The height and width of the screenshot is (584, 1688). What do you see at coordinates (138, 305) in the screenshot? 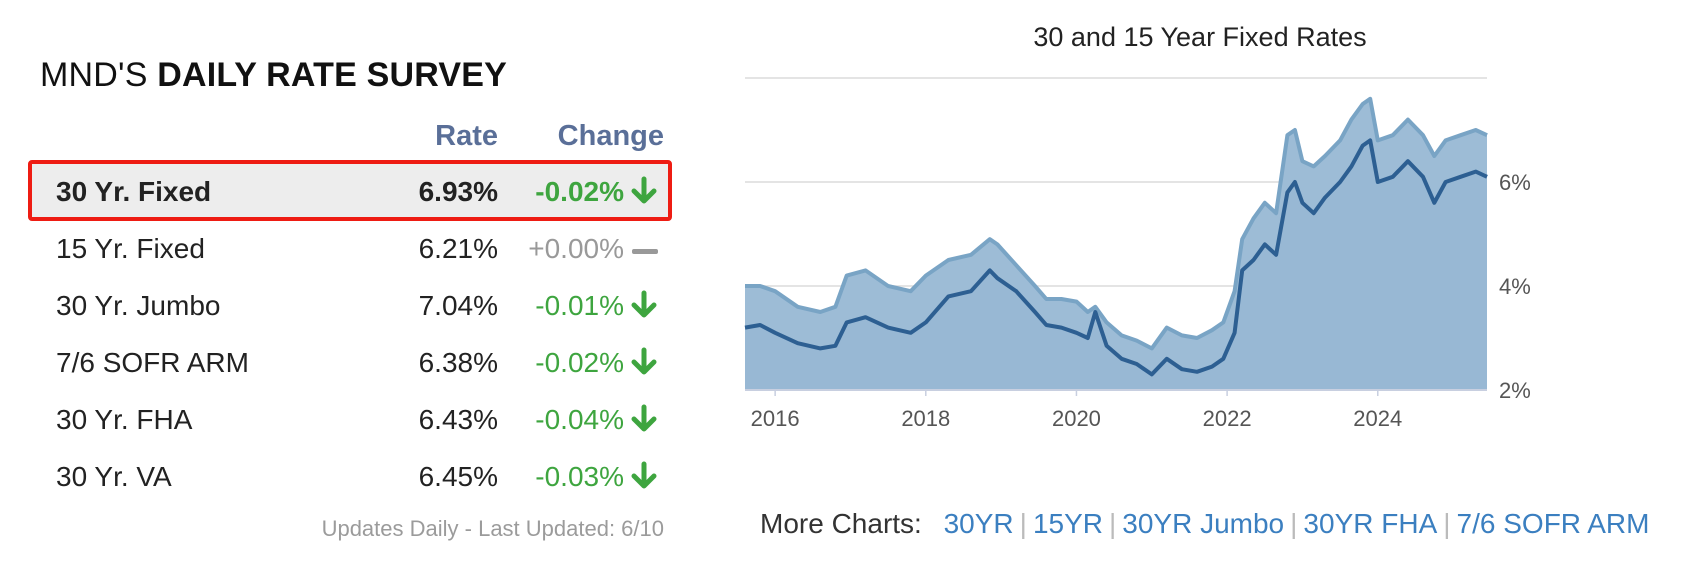
I see `product-name: 30 Yr. Jumbo` at bounding box center [138, 305].